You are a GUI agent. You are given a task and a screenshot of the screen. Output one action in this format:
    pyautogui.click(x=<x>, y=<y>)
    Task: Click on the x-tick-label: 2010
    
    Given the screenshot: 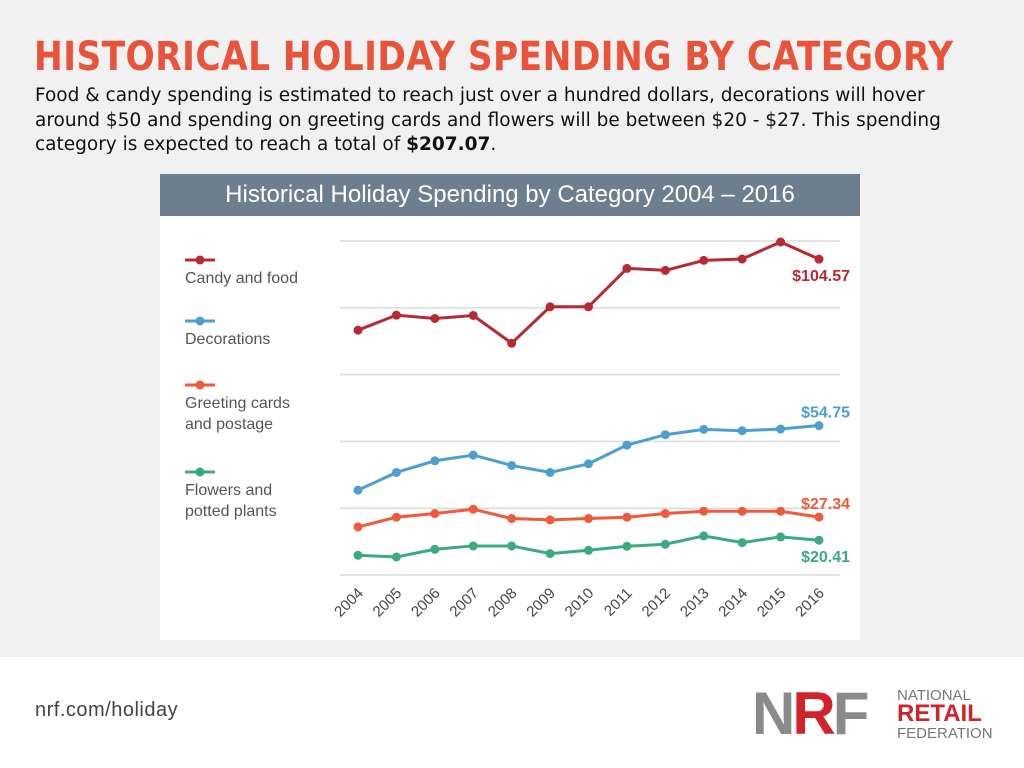 What is the action you would take?
    pyautogui.click(x=580, y=603)
    